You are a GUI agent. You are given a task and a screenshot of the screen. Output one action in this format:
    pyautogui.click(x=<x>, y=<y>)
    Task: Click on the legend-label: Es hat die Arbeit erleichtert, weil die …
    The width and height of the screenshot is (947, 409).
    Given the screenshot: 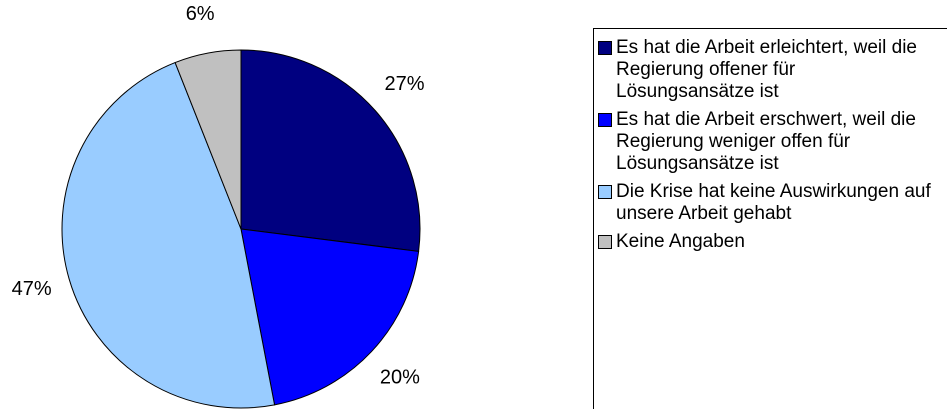 What is the action you would take?
    pyautogui.click(x=766, y=69)
    